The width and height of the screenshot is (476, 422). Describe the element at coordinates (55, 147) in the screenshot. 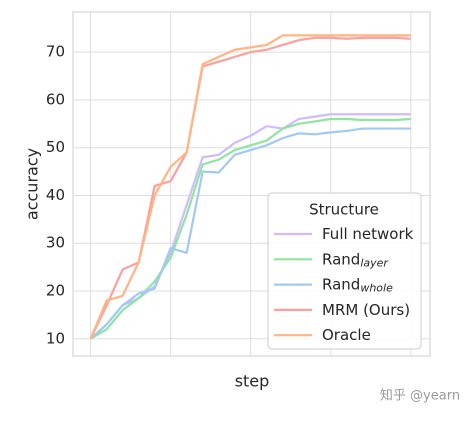

I see `y-tick-label: 50` at that location.